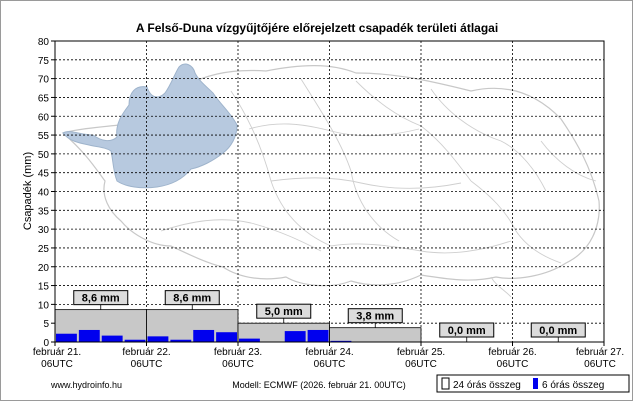 The width and height of the screenshot is (633, 407). I want to click on y-axis: 0 5 10 15 20 25 30 35 40 45 50 55 60 65 70 75 80, so click(46, 193).